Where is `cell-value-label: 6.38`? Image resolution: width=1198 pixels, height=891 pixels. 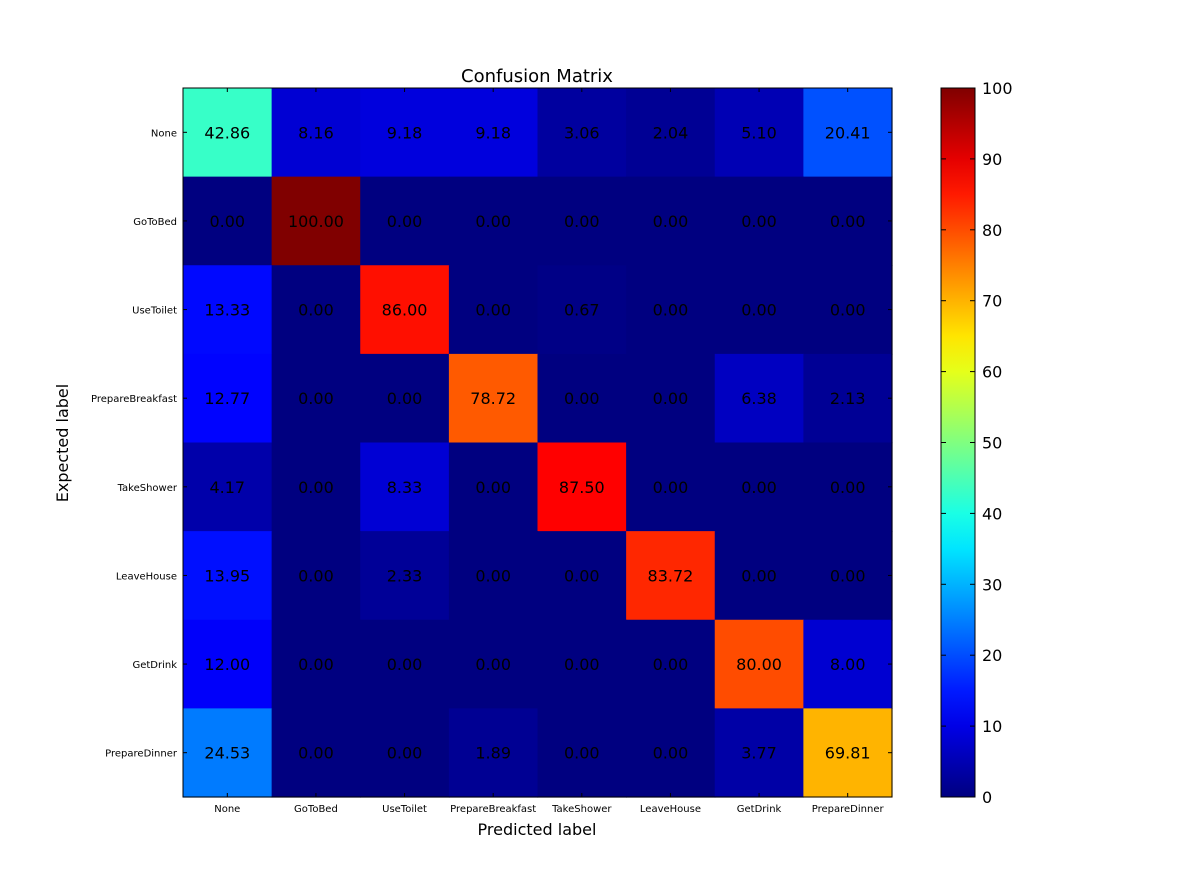
cell-value-label: 6.38 is located at coordinates (759, 398).